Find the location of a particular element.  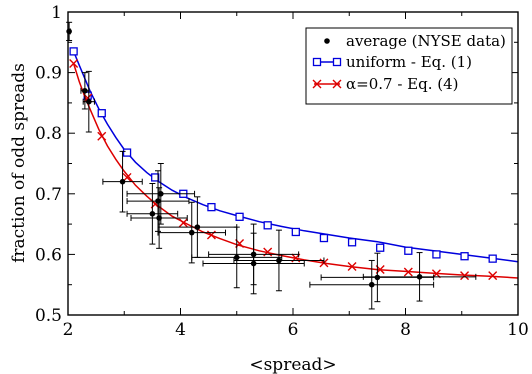

y-tick-label: 0.9 is located at coordinates (48, 74).